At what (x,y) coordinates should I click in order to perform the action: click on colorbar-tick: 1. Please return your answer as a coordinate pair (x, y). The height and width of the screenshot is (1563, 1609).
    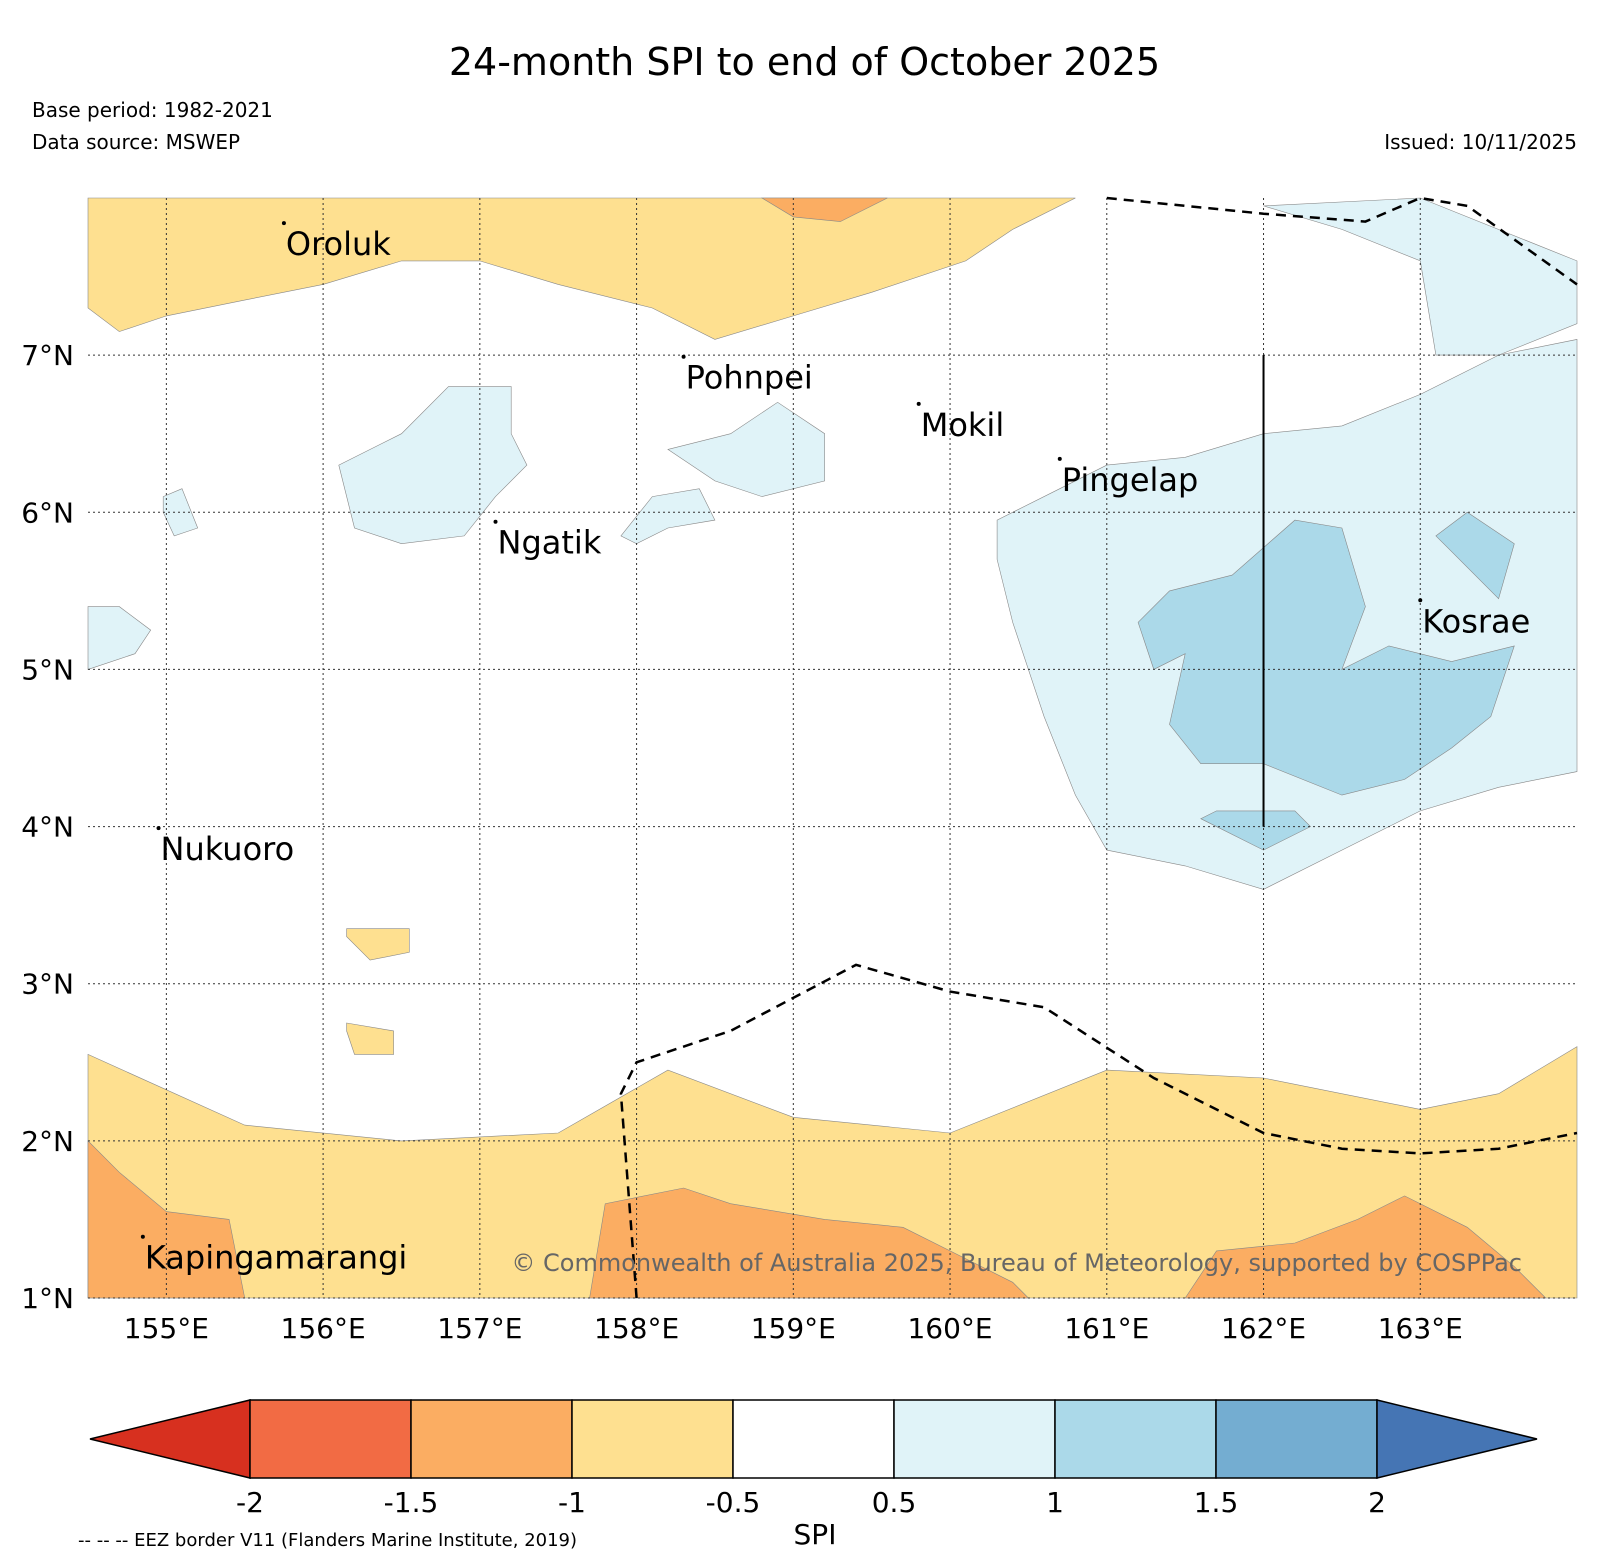
    Looking at the image, I should click on (1055, 1502).